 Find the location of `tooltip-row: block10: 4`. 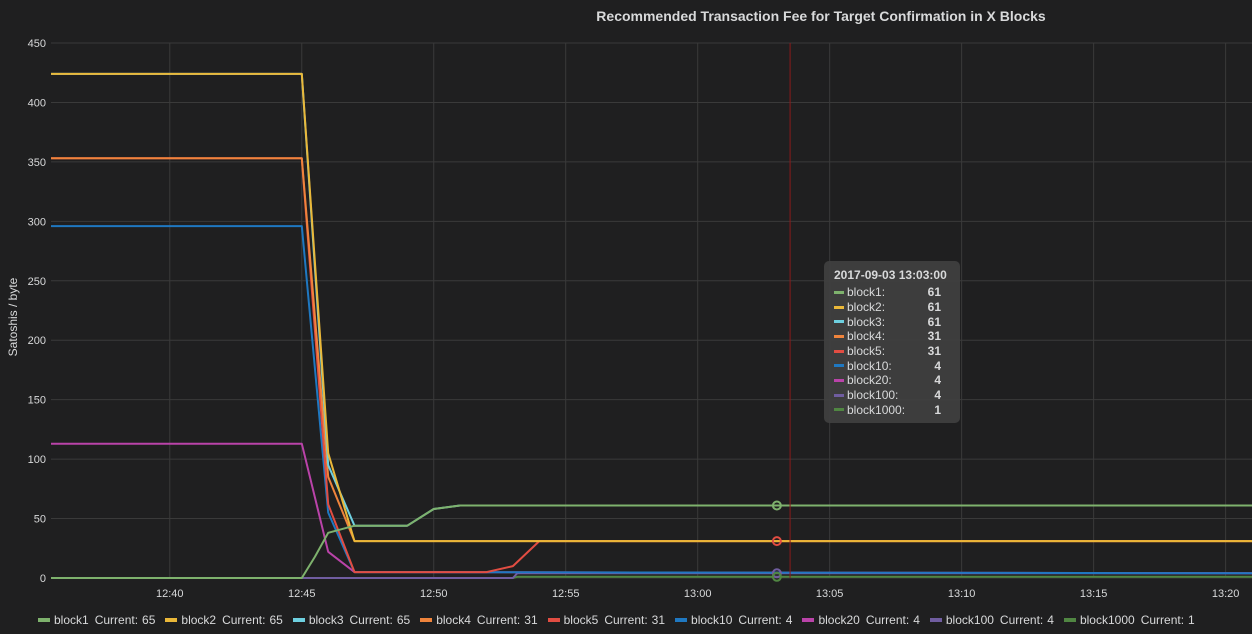

tooltip-row: block10: 4 is located at coordinates (893, 365).